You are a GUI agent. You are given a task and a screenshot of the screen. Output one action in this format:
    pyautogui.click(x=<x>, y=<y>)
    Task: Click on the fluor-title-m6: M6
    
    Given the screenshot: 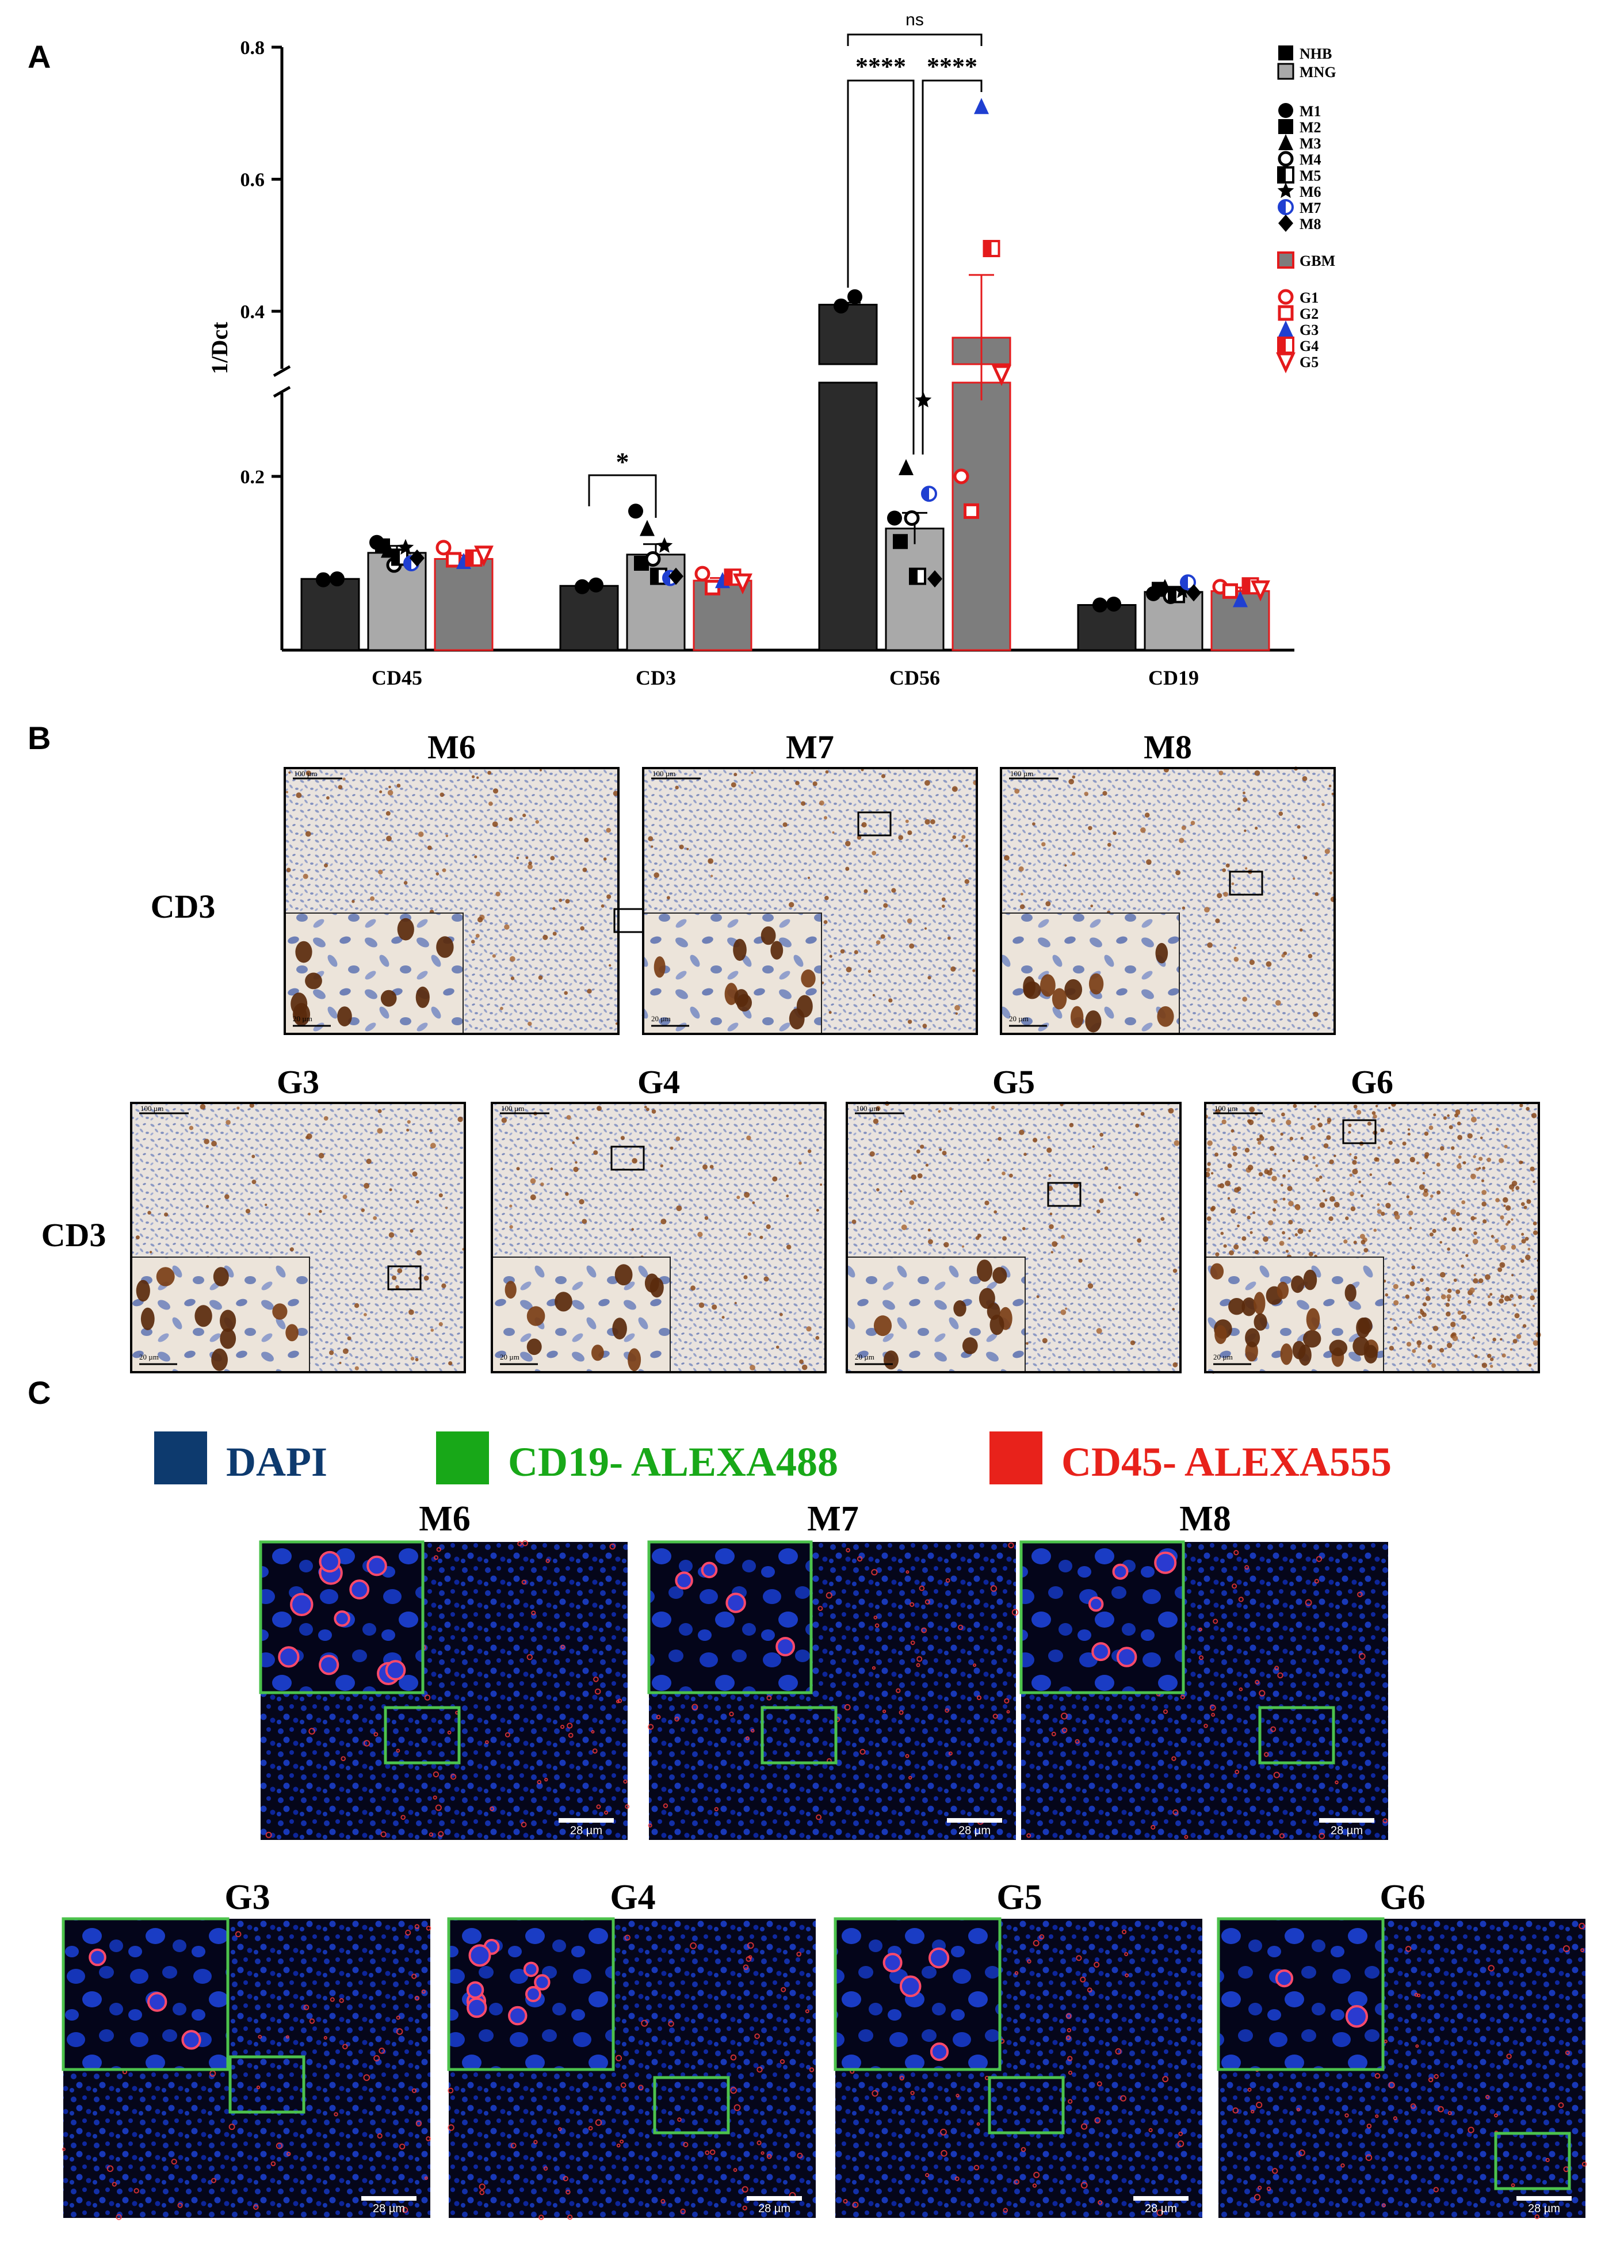 What is the action you would take?
    pyautogui.click(x=445, y=1518)
    